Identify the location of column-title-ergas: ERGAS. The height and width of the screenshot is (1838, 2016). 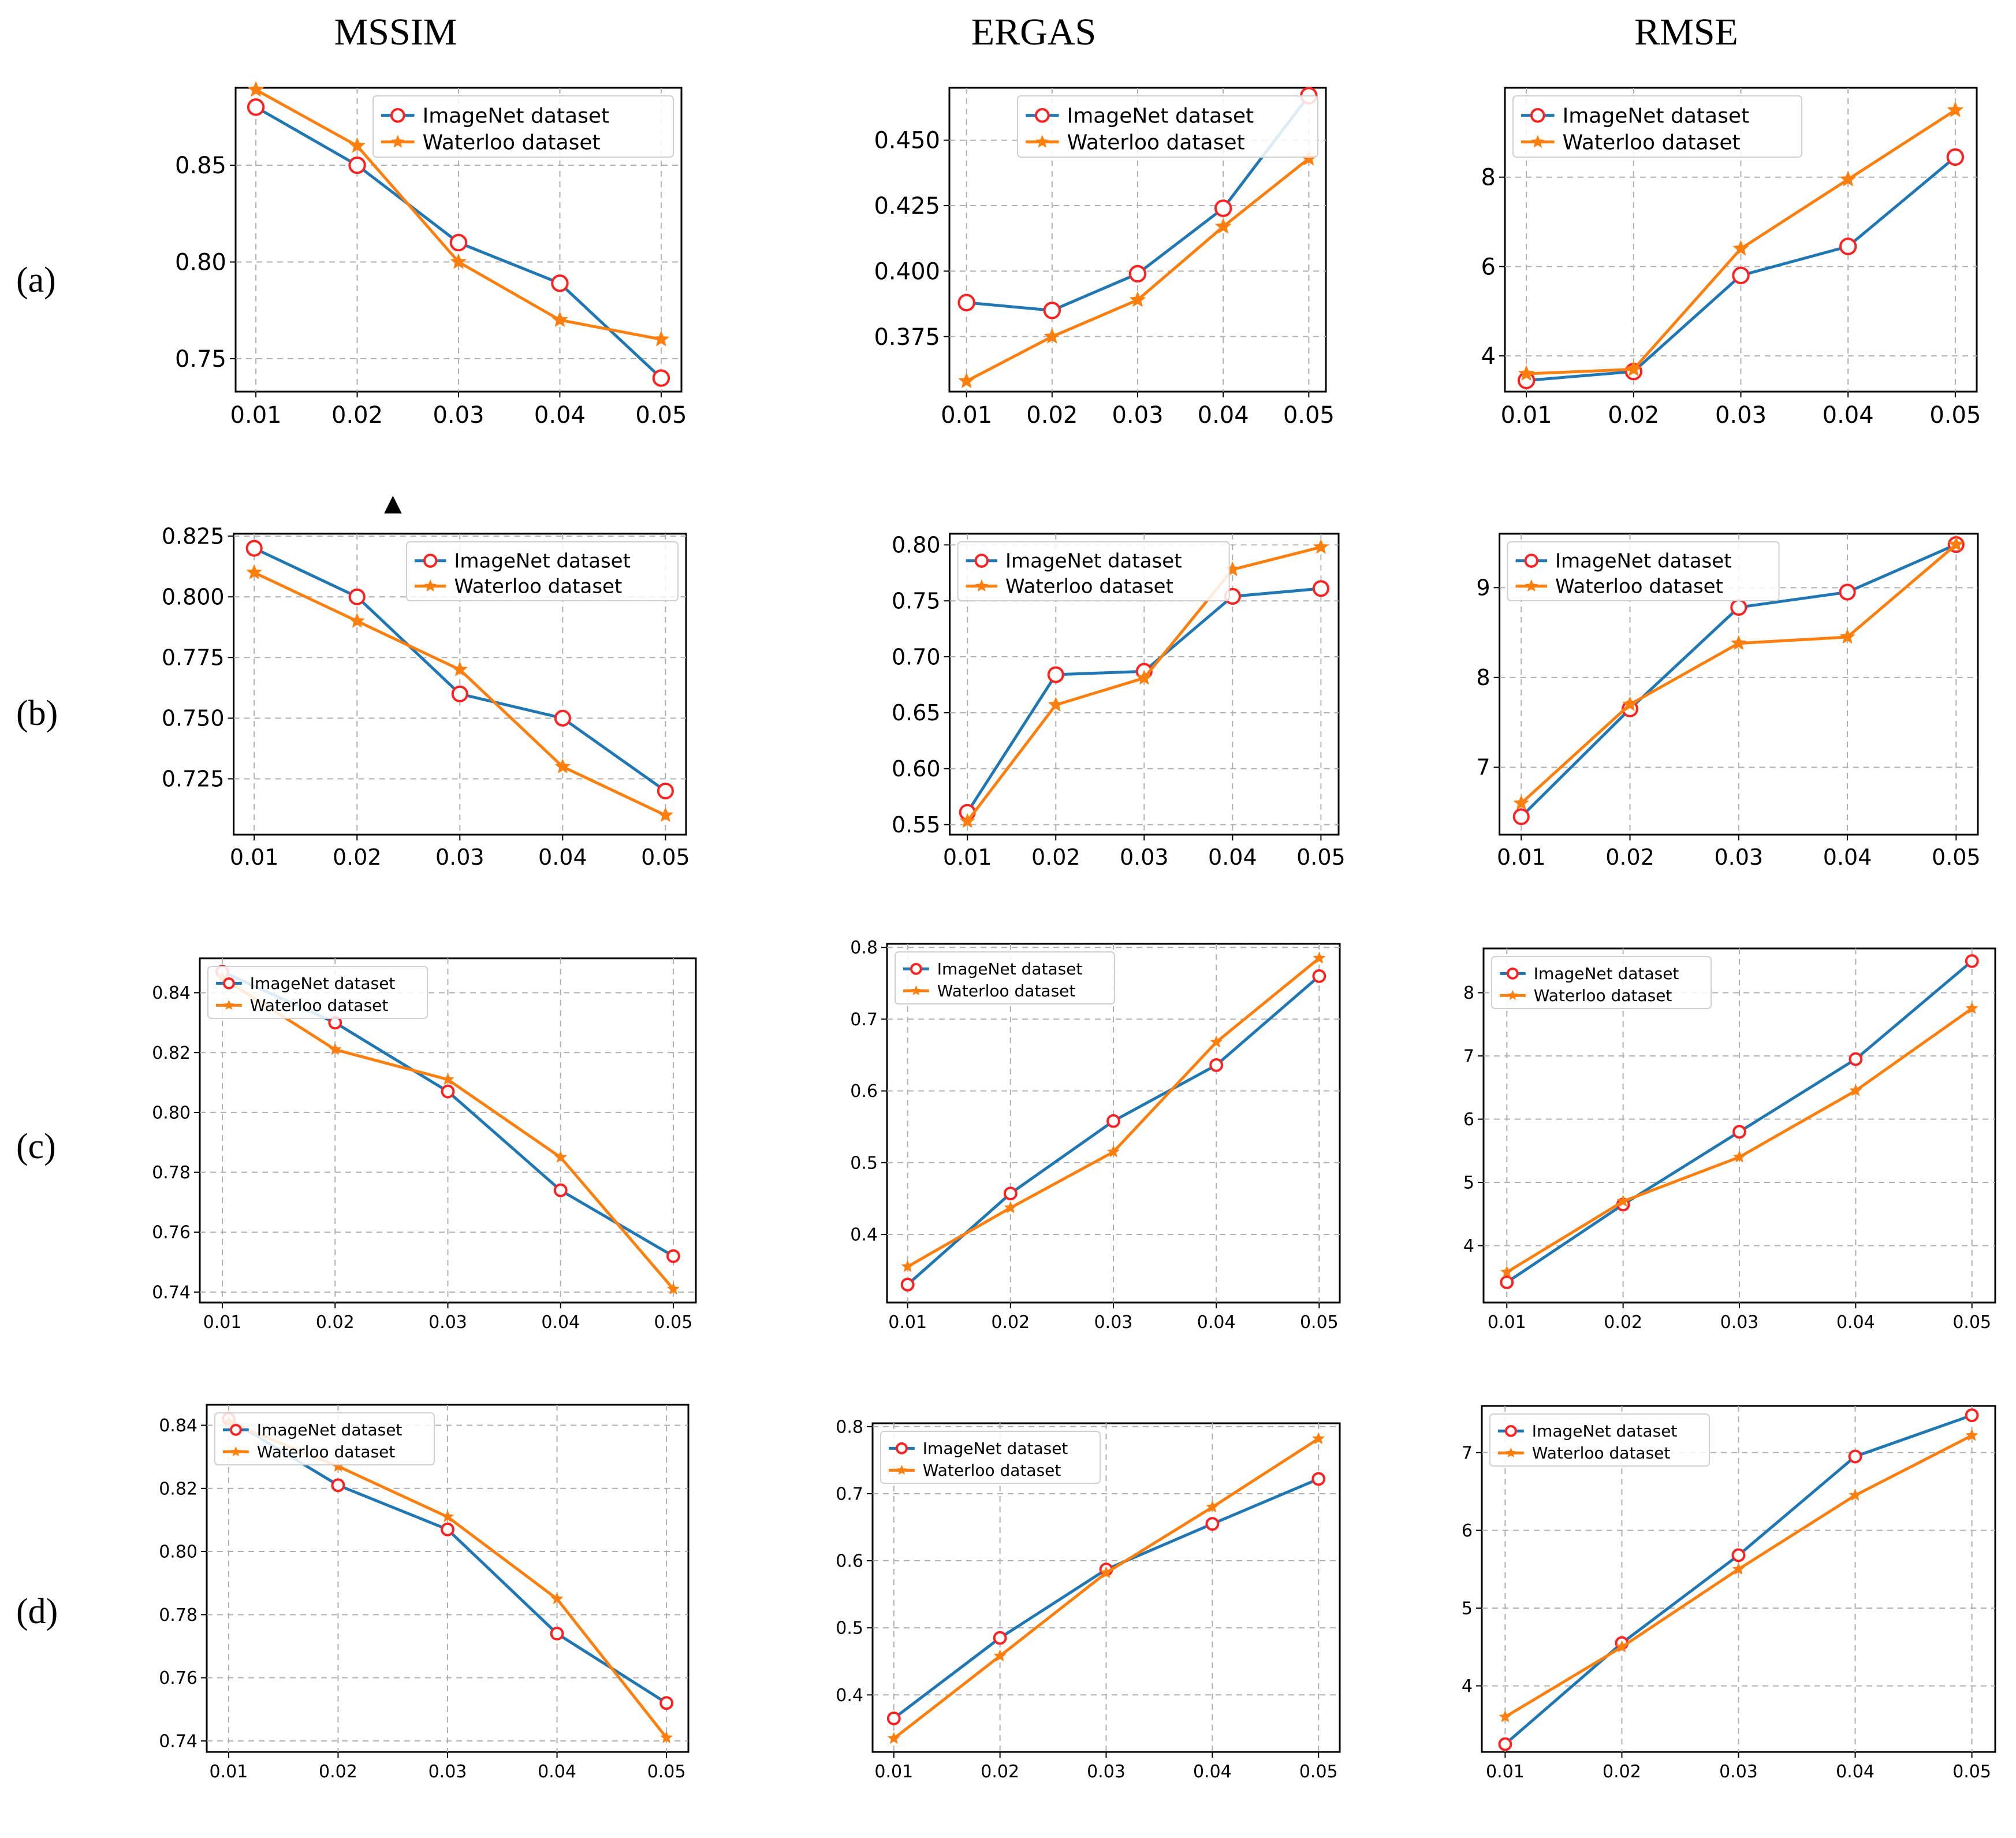
(1034, 32).